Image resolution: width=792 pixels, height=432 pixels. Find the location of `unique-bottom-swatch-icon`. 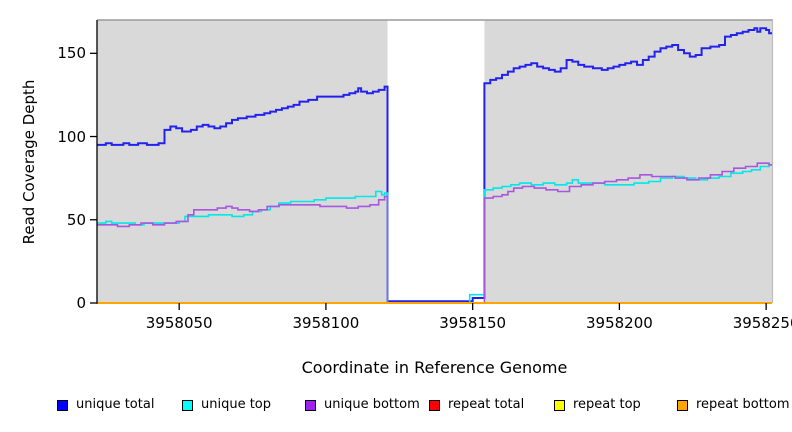

unique-bottom-swatch-icon is located at coordinates (310, 405).